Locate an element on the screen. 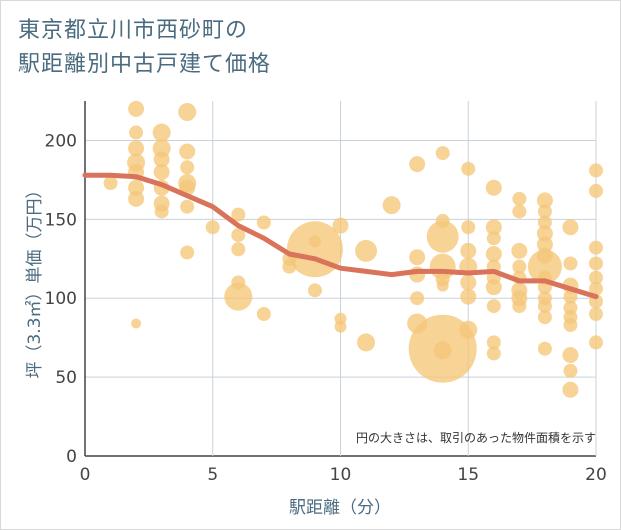 The width and height of the screenshot is (621, 530). y-tick-label: 150 is located at coordinates (61, 220).